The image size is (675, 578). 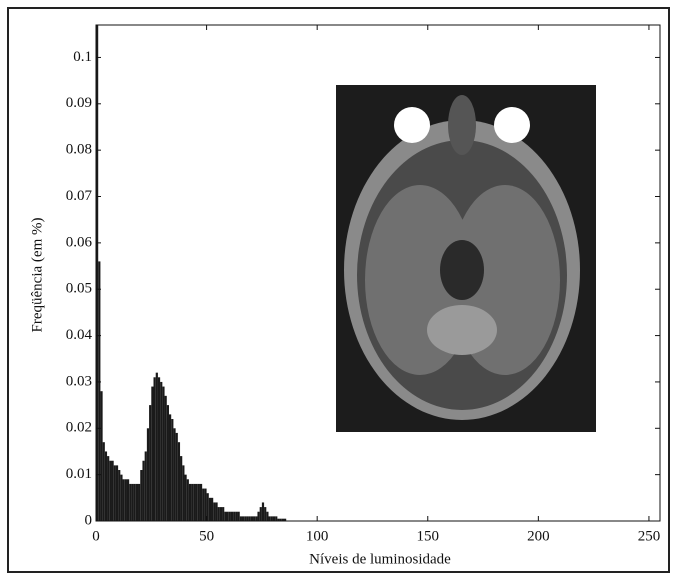 What do you see at coordinates (79, 289) in the screenshot?
I see `y-tick-label: 0.05` at bounding box center [79, 289].